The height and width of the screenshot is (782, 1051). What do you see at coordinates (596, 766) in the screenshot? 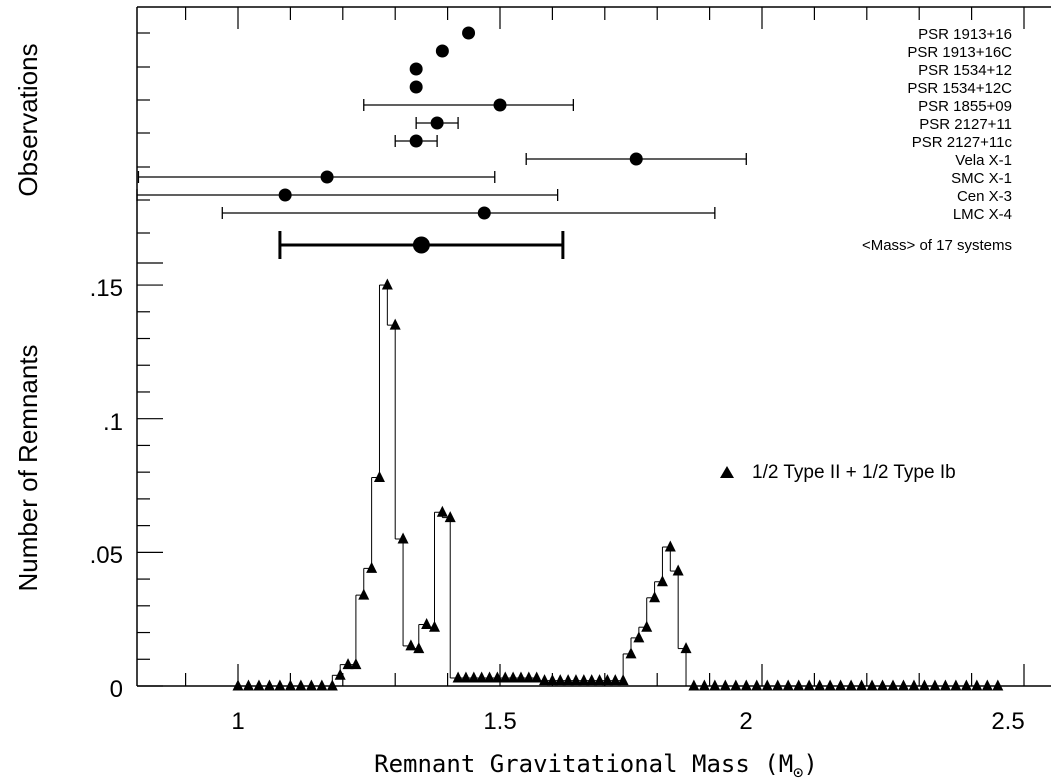
I see `x-axis-label: Remnant Gravitational Mass (M⊙)` at bounding box center [596, 766].